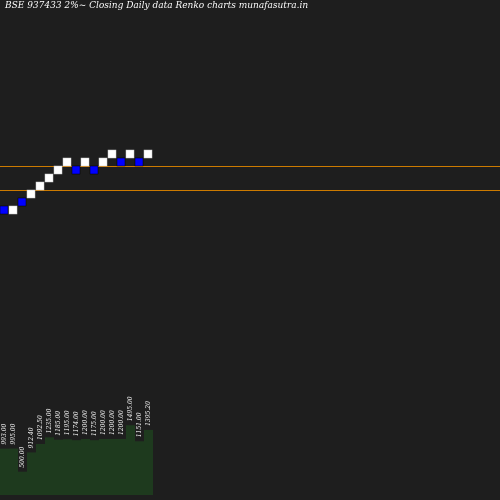  Describe the element at coordinates (250, 178) in the screenshot. I see `reference-lines` at that location.